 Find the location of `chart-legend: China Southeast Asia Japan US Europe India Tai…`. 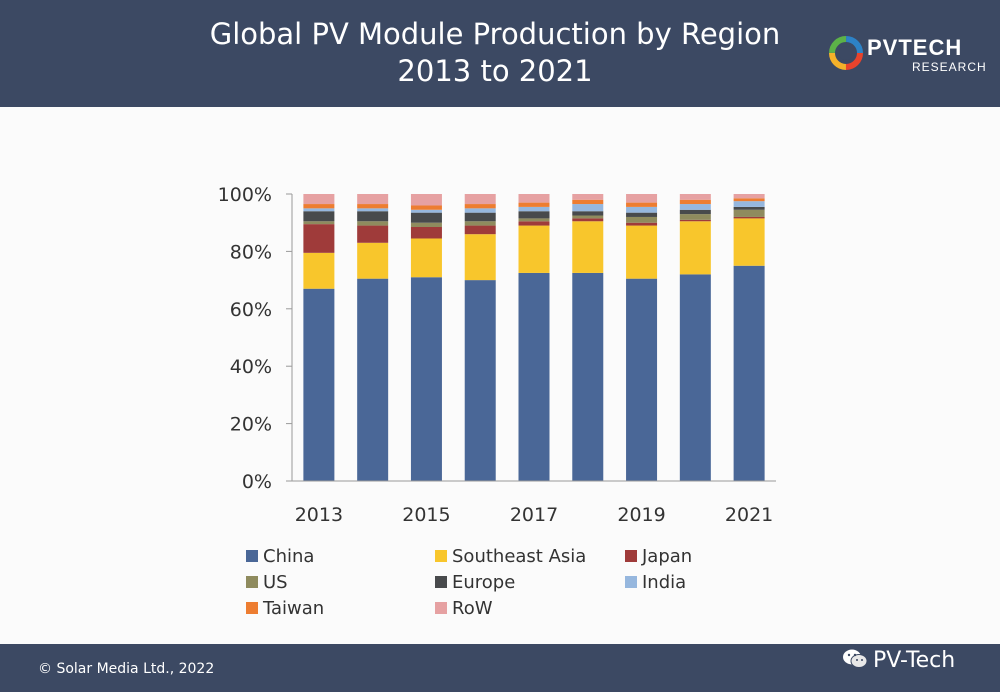

chart-legend: China Southeast Asia Japan US Europe India Tai… is located at coordinates (496, 584).